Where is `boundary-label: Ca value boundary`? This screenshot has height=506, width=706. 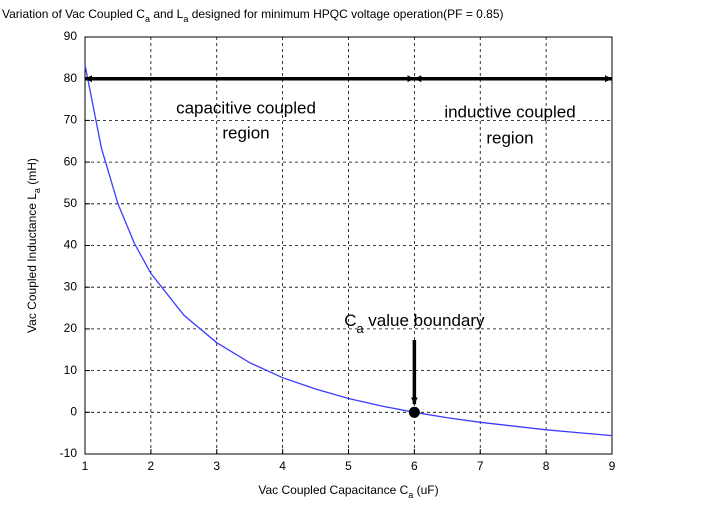 boundary-label: Ca value boundary is located at coordinates (414, 323).